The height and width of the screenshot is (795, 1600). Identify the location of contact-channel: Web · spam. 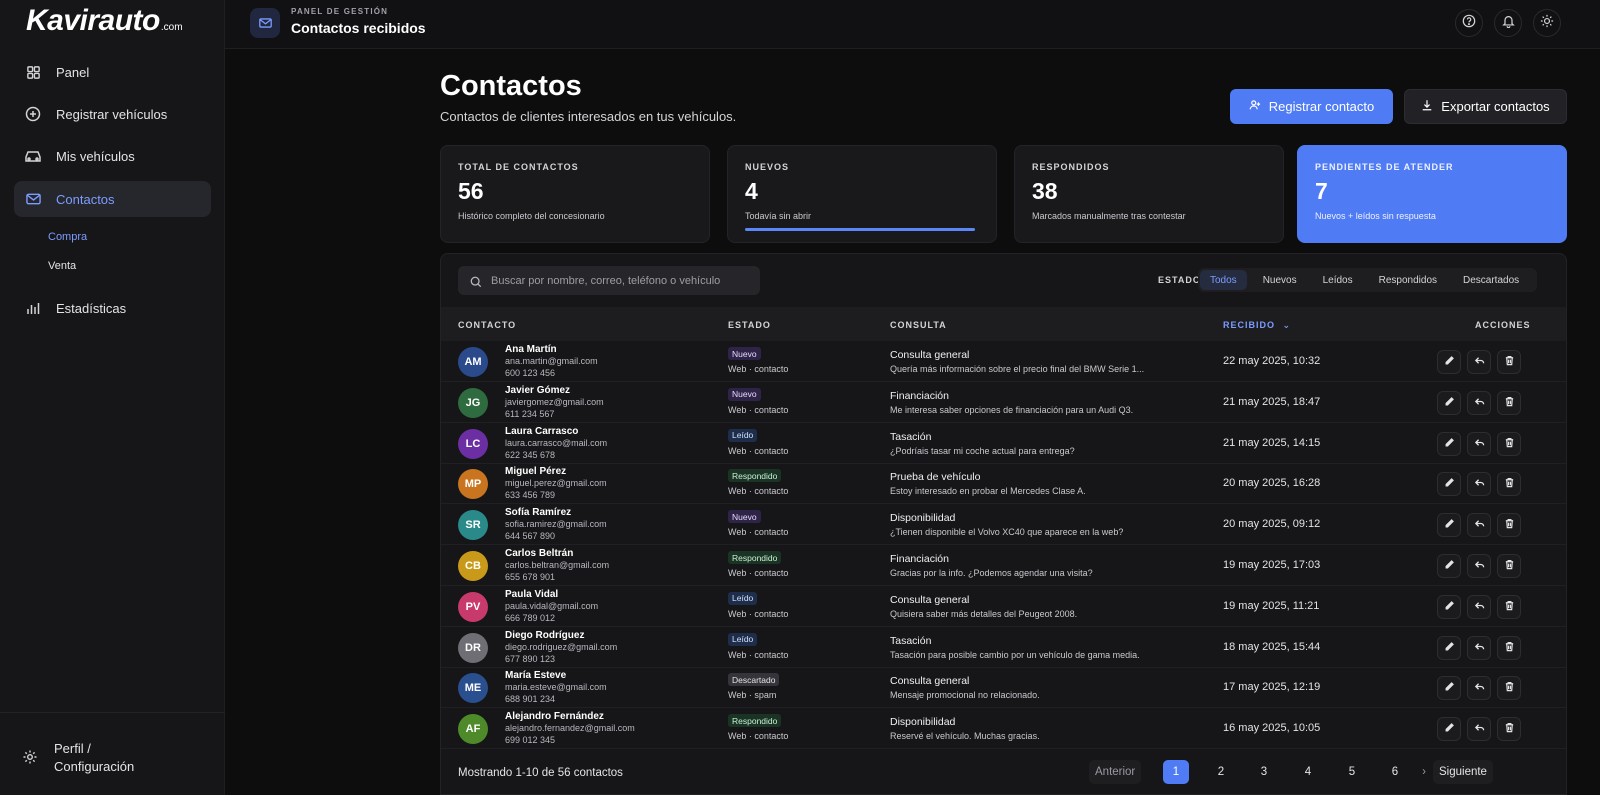
(752, 695).